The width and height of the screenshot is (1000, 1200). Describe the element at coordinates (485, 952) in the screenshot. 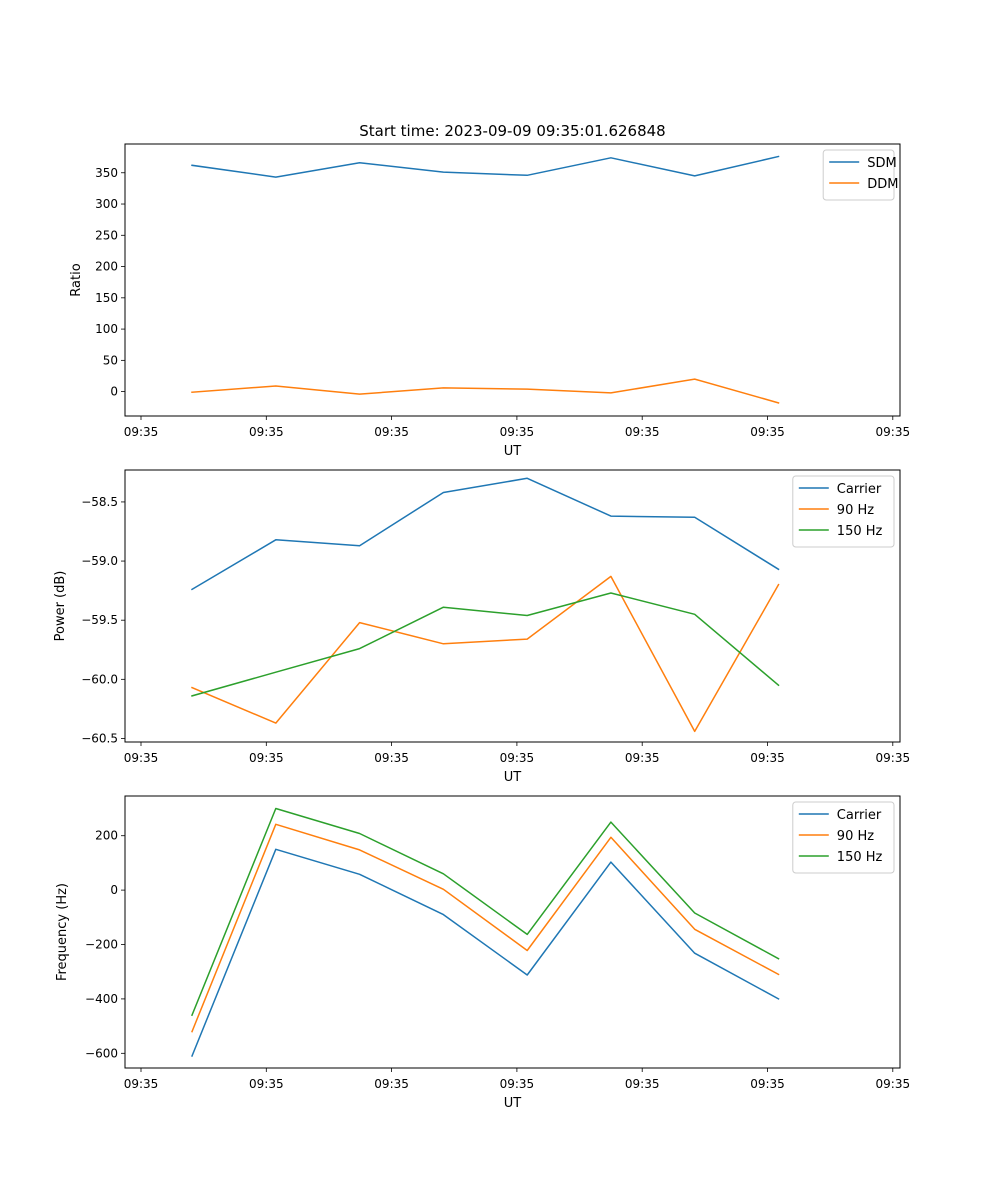

I see `chart3-series-carrier-line` at that location.